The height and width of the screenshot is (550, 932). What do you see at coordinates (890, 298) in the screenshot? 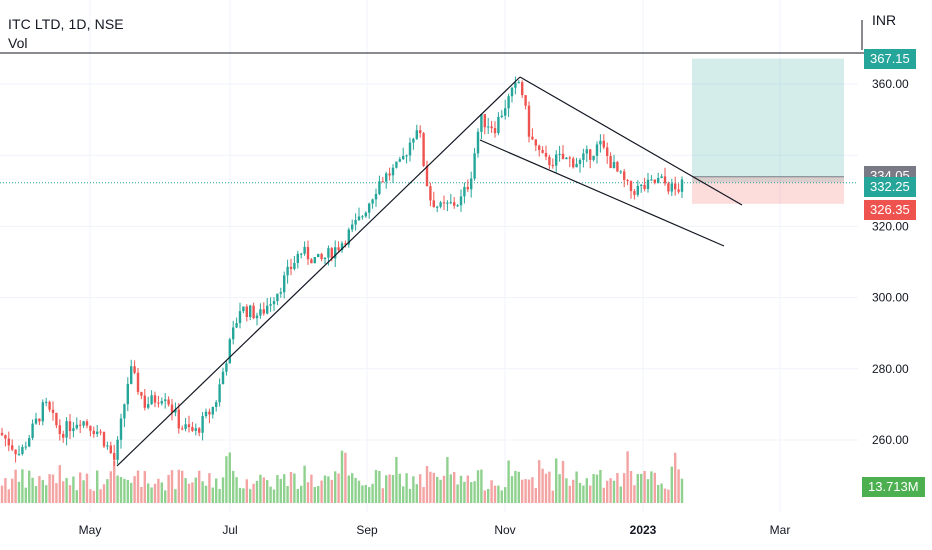
I see `price-tick-label: 300.00` at bounding box center [890, 298].